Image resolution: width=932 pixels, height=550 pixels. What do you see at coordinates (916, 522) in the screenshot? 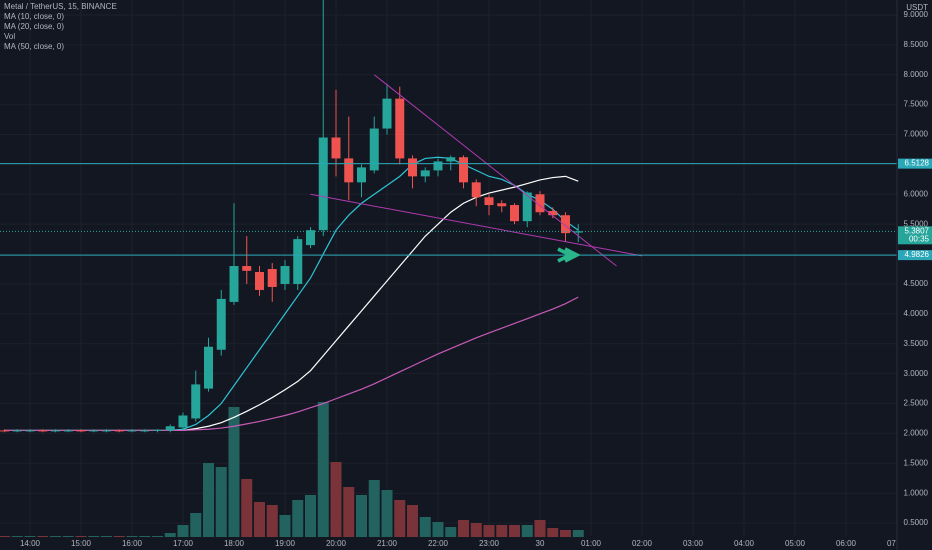
I see `y-tick-label: 0.5000` at bounding box center [916, 522].